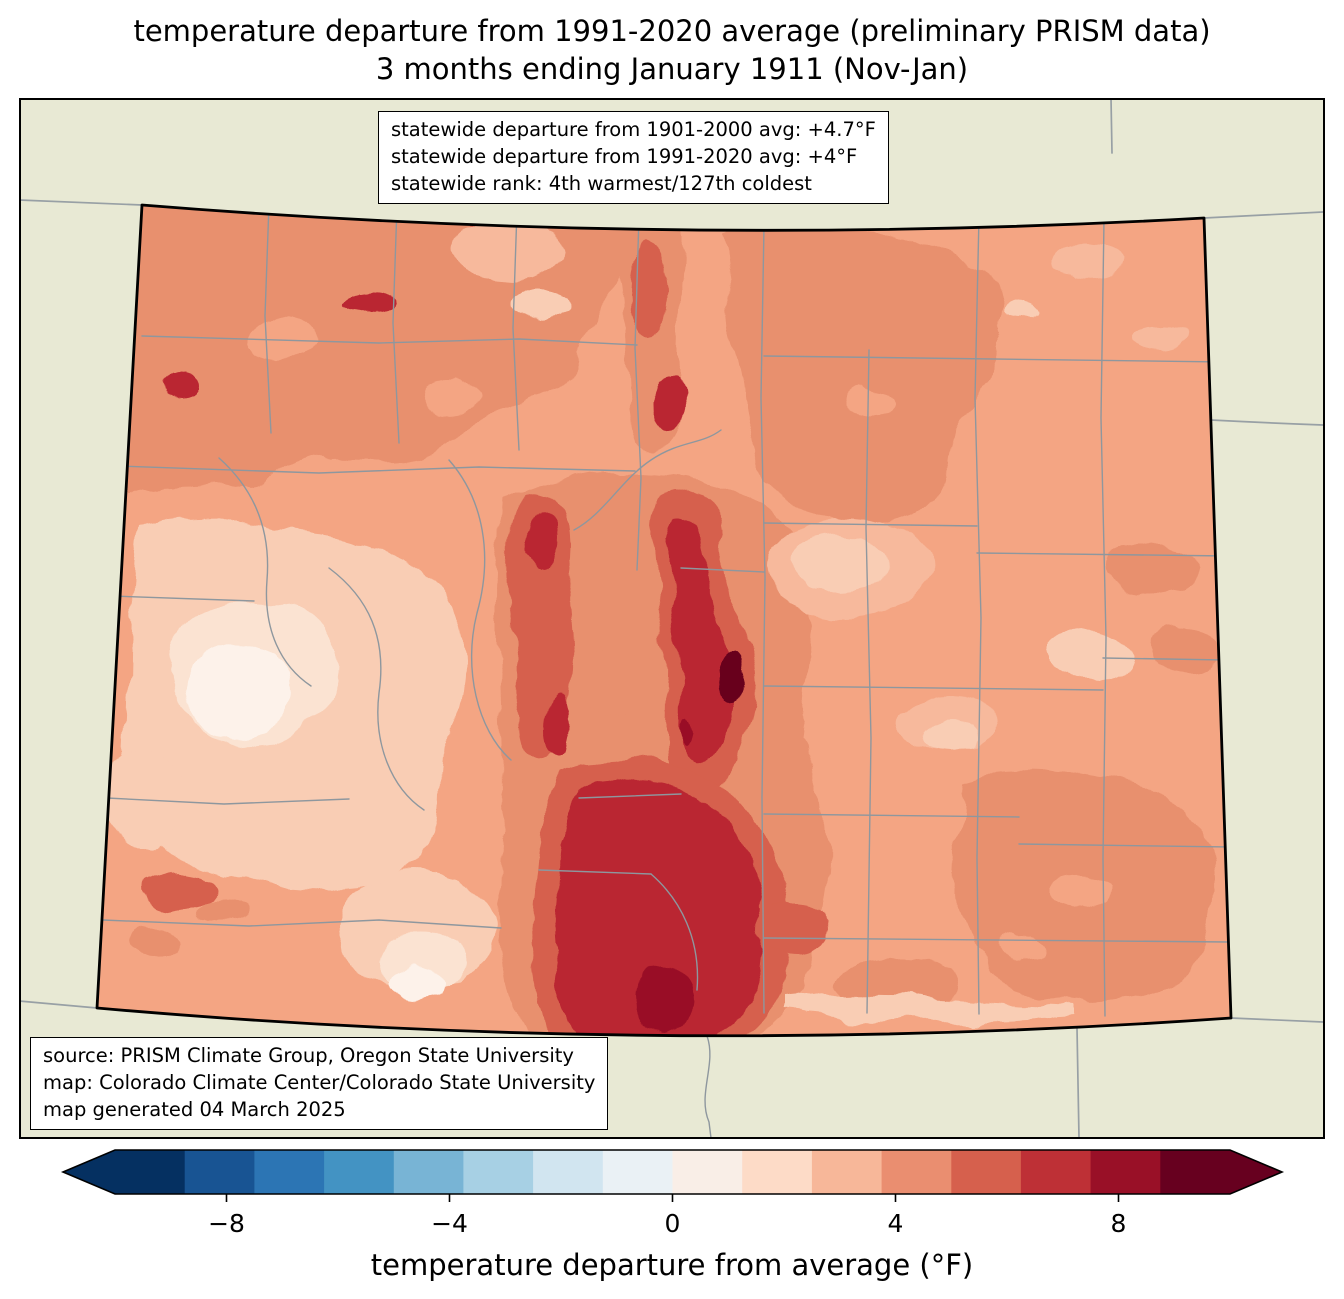 The height and width of the screenshot is (1299, 1344). I want to click on colorbar-ticks: −8 −4 0 4 8, so click(667, 1216).